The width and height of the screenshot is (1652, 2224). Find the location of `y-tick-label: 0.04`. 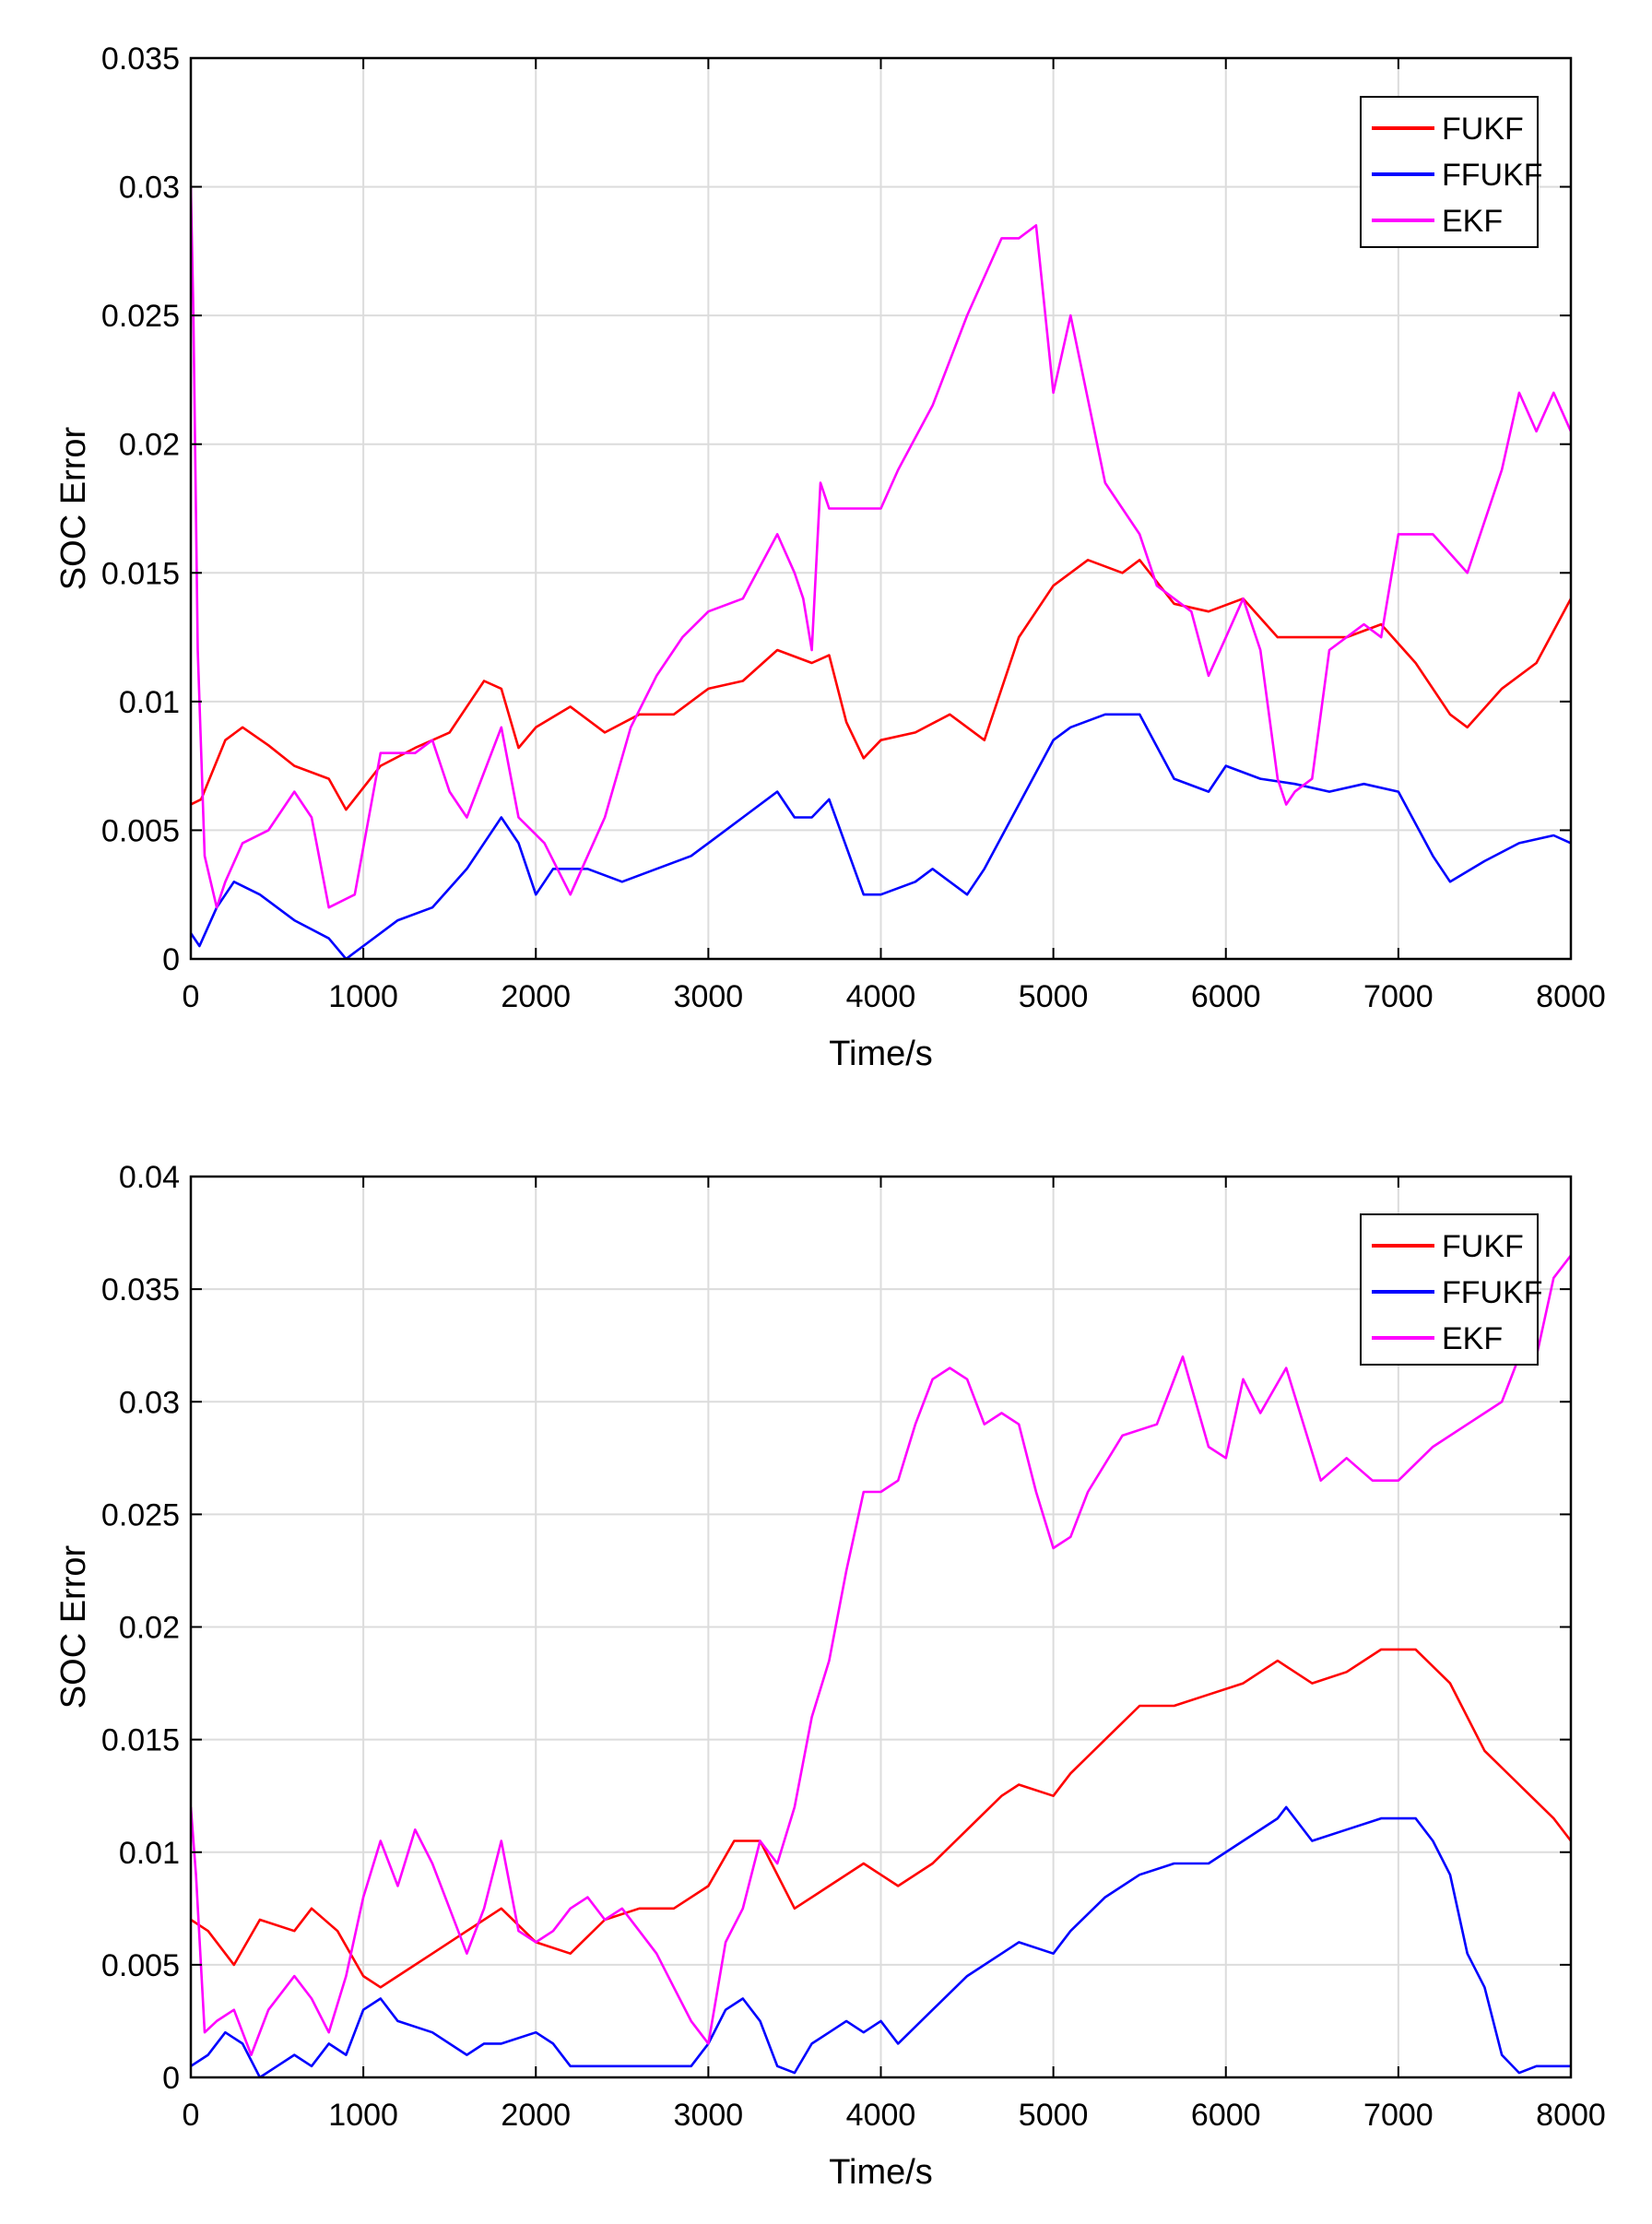

y-tick-label: 0.04 is located at coordinates (149, 1177).